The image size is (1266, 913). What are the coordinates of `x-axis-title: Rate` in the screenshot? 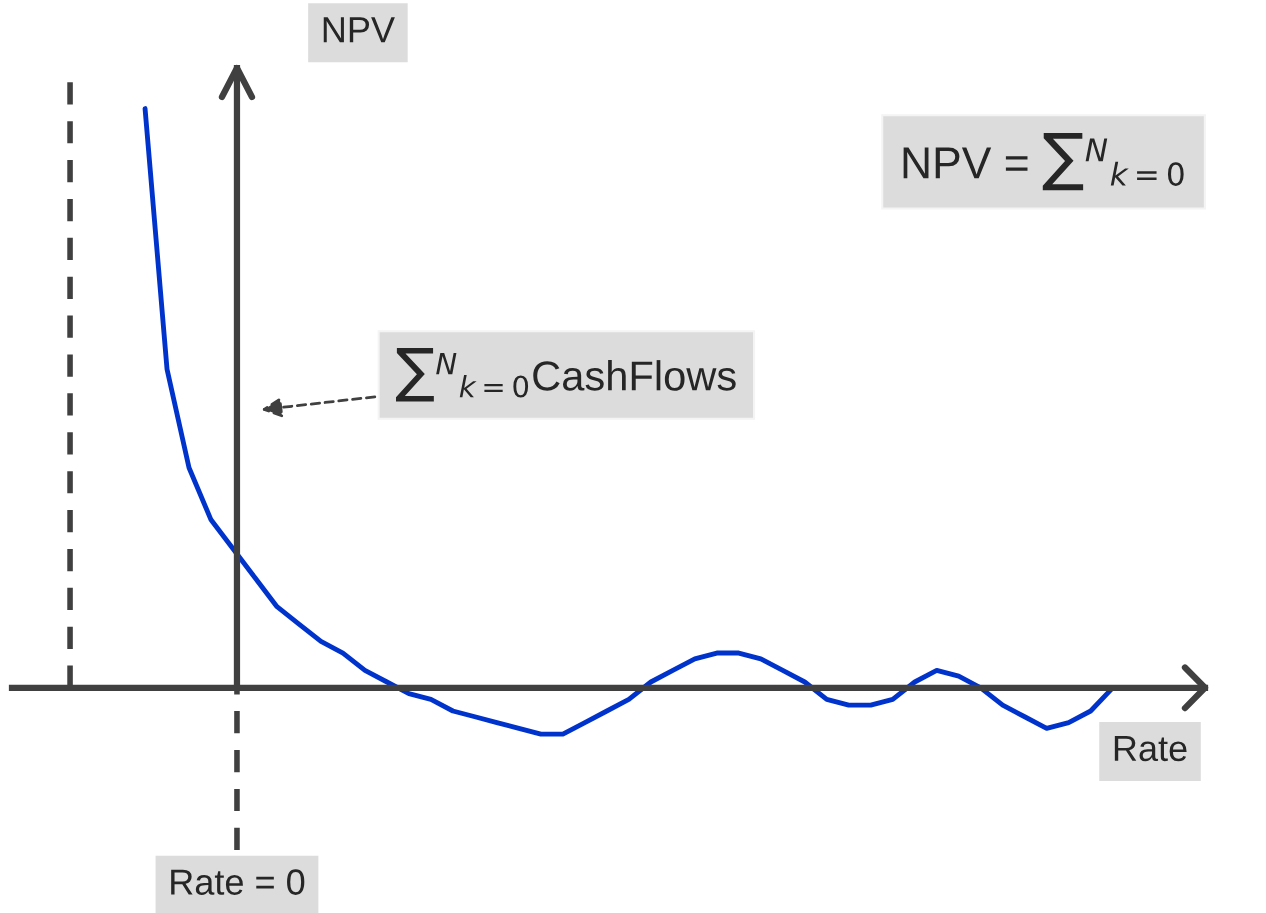 It's located at (1150, 749).